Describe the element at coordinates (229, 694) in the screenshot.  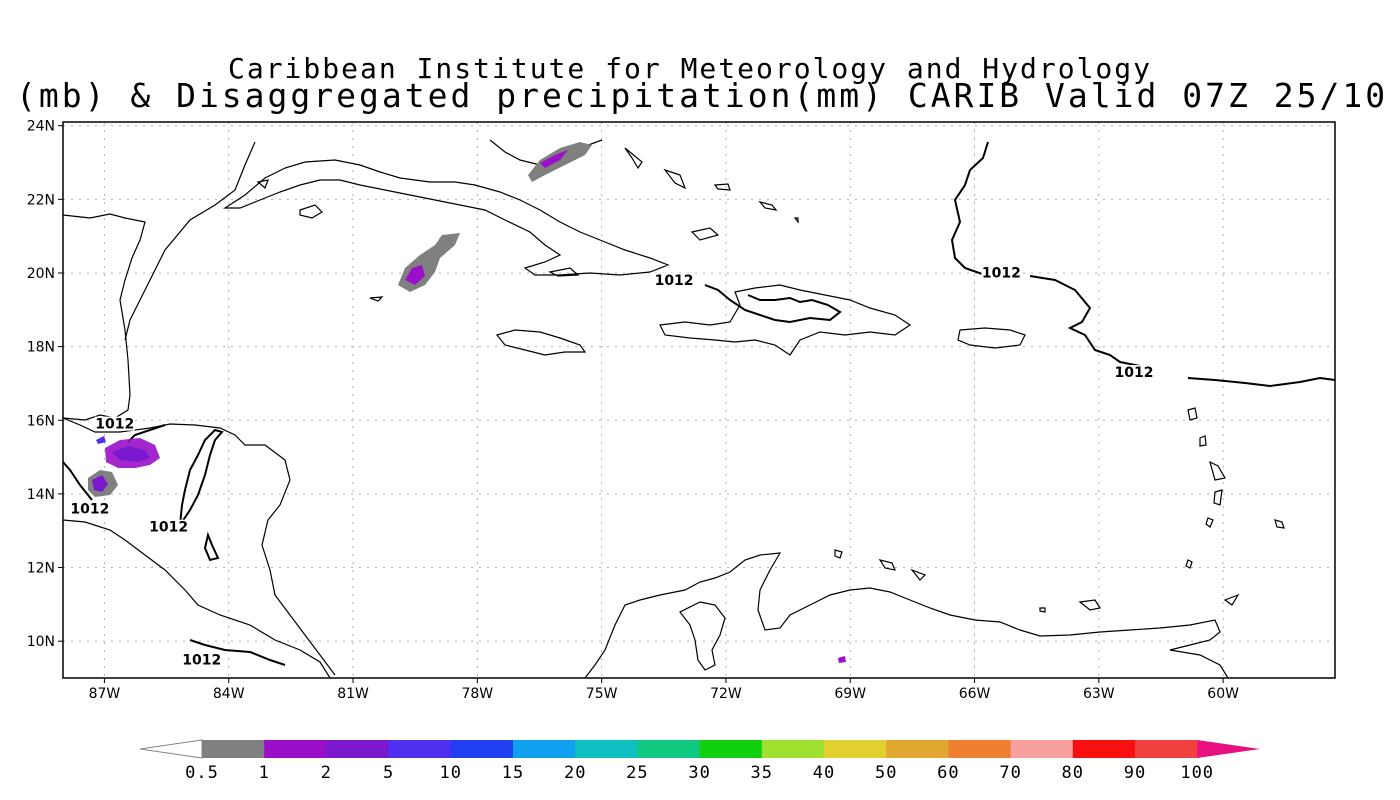
I see `lon-tick-label: 84W` at that location.